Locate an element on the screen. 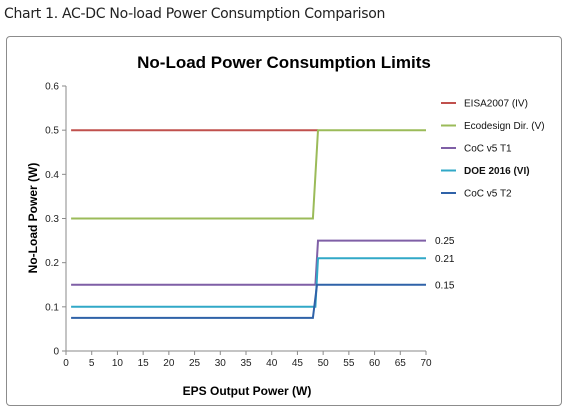 The width and height of the screenshot is (569, 414). legend-entry: EISA2007 (IV) is located at coordinates (496, 104).